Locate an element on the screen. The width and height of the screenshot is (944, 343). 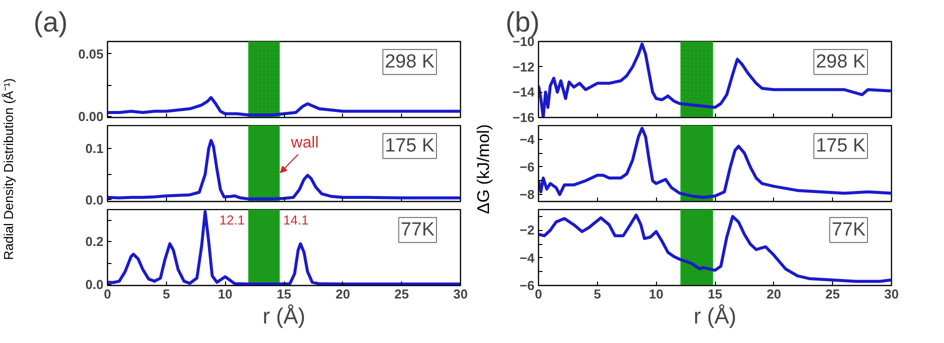
y-tick-label: −12 is located at coordinates (523, 66).